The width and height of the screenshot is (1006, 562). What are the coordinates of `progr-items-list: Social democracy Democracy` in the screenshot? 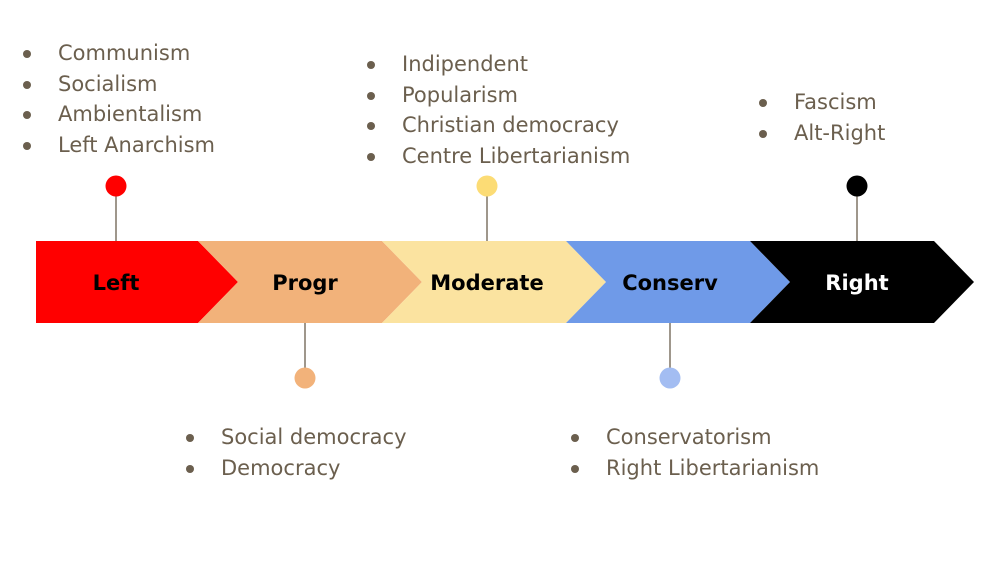 It's located at (295, 452).